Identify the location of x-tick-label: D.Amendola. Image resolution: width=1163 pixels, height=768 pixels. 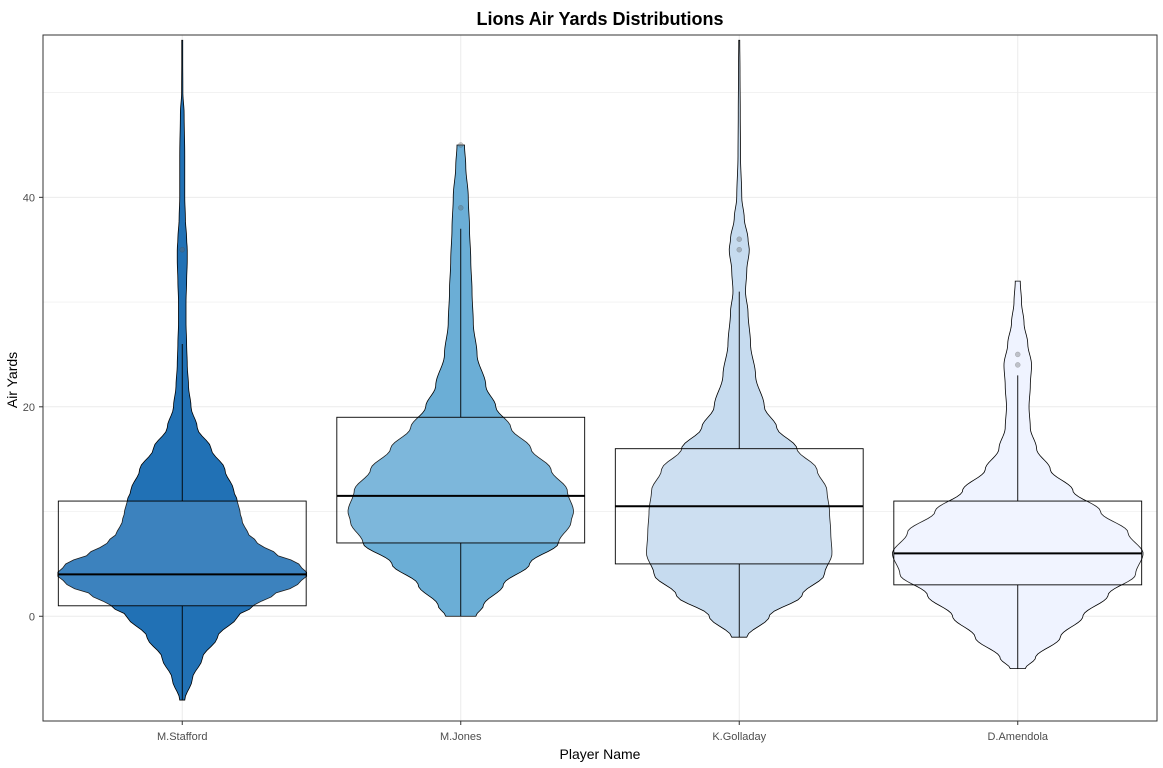
(1017, 737).